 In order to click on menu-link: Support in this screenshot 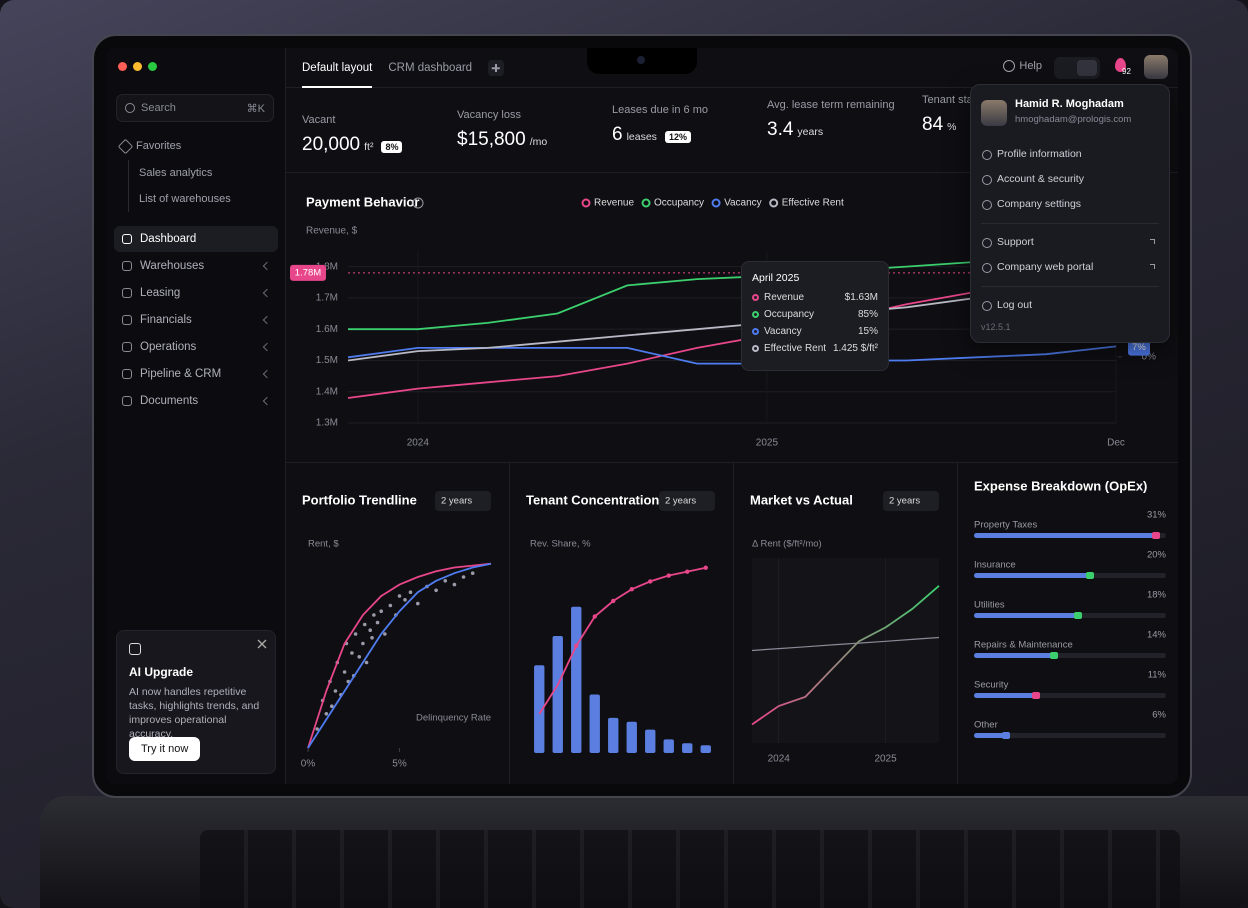, I will do `click(1070, 242)`.